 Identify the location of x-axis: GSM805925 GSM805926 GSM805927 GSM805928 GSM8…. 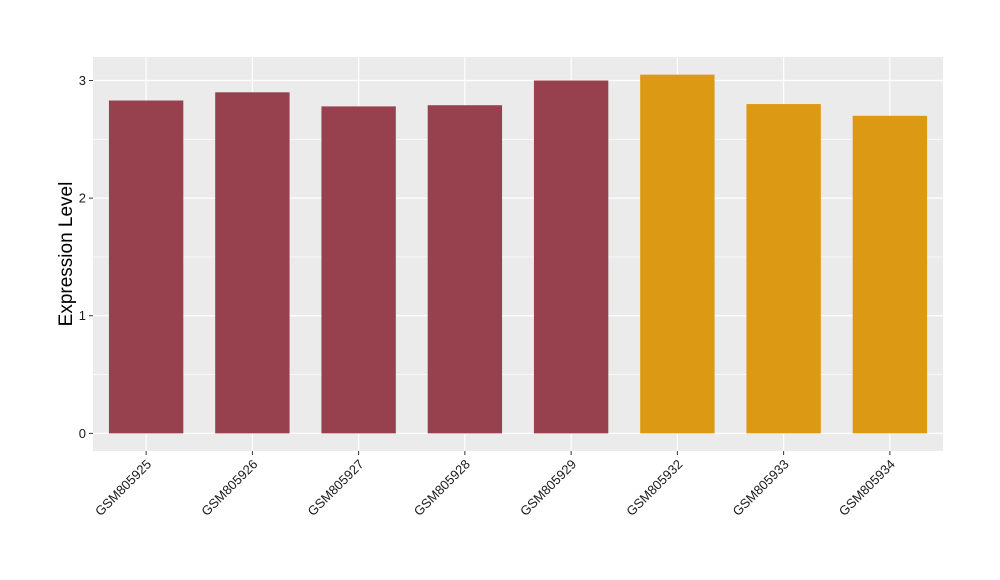
(495, 485).